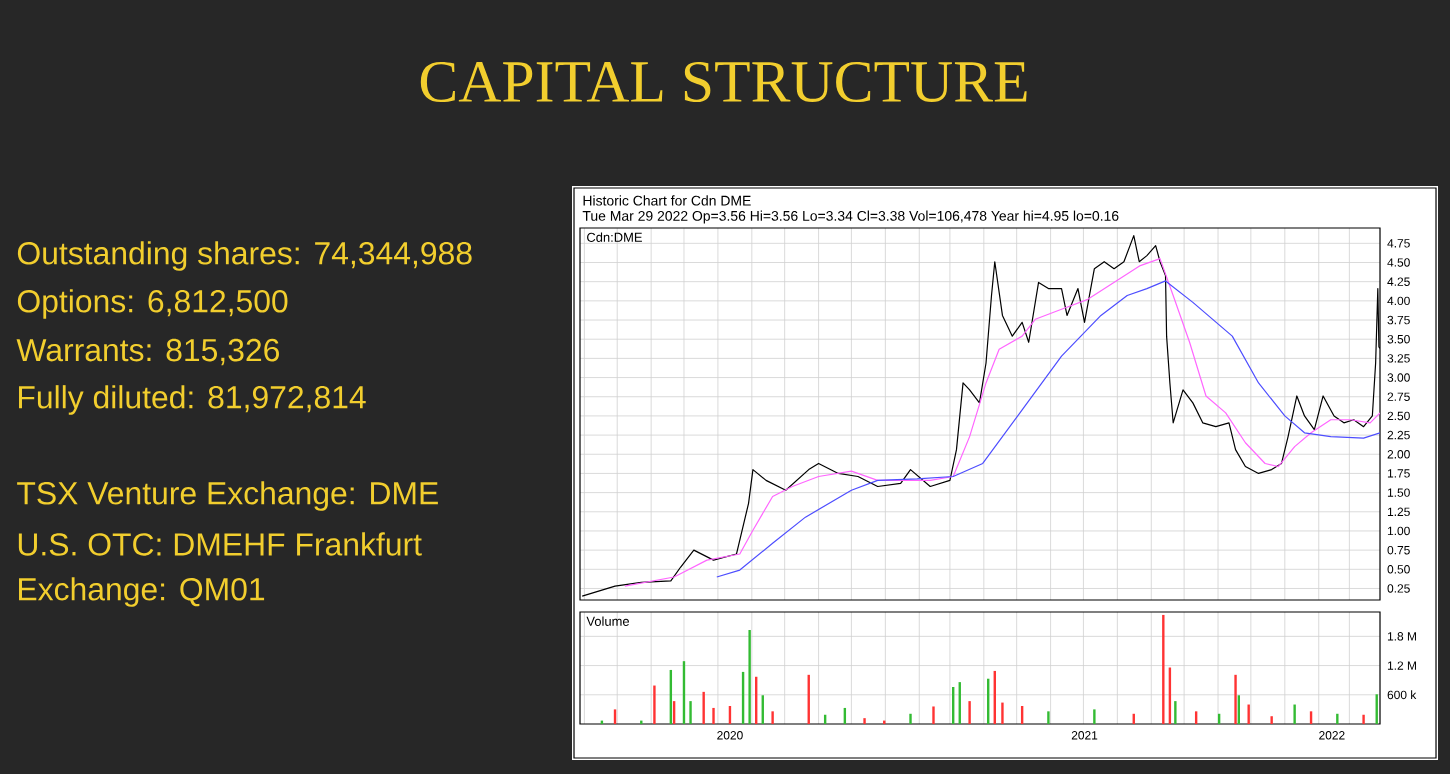  Describe the element at coordinates (152, 304) in the screenshot. I see `text: Options: 6,812,500` at that location.